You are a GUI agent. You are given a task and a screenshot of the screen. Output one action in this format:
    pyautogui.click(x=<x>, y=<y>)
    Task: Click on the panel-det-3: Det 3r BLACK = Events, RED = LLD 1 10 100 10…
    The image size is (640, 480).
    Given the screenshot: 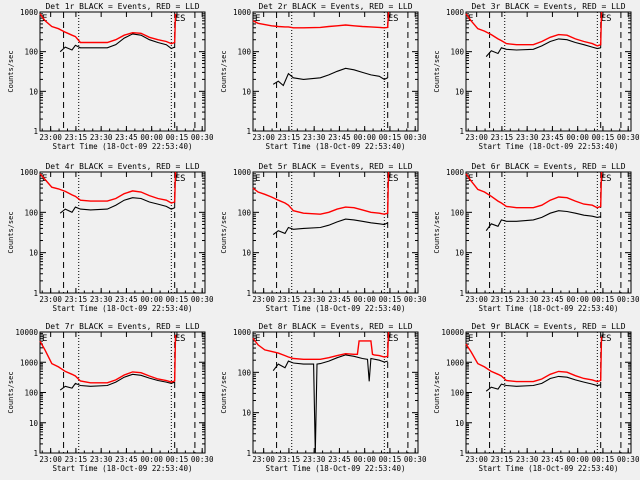 What is the action you would take?
    pyautogui.click(x=536, y=76)
    